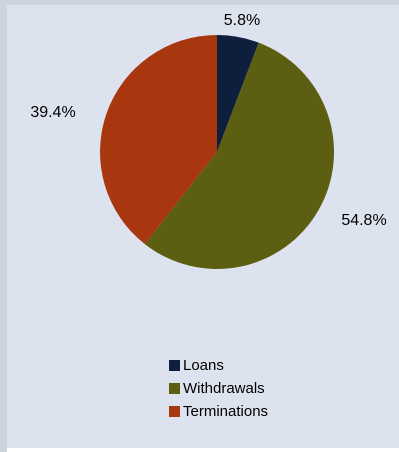 This screenshot has width=399, height=452. What do you see at coordinates (203, 365) in the screenshot?
I see `legend-label-loans: Loans` at bounding box center [203, 365].